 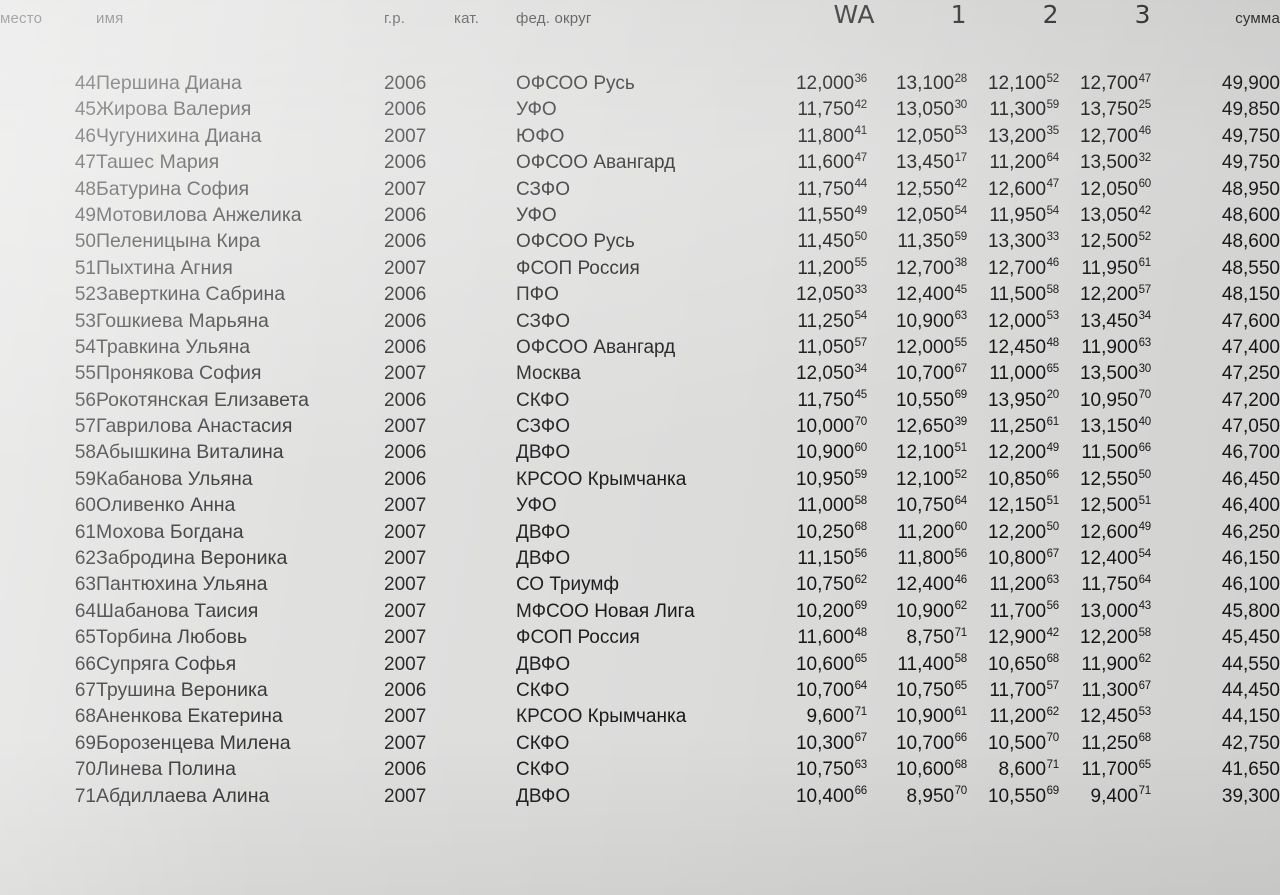 I want to click on score-apparatus-3: 12,70047, so click(x=1105, y=85).